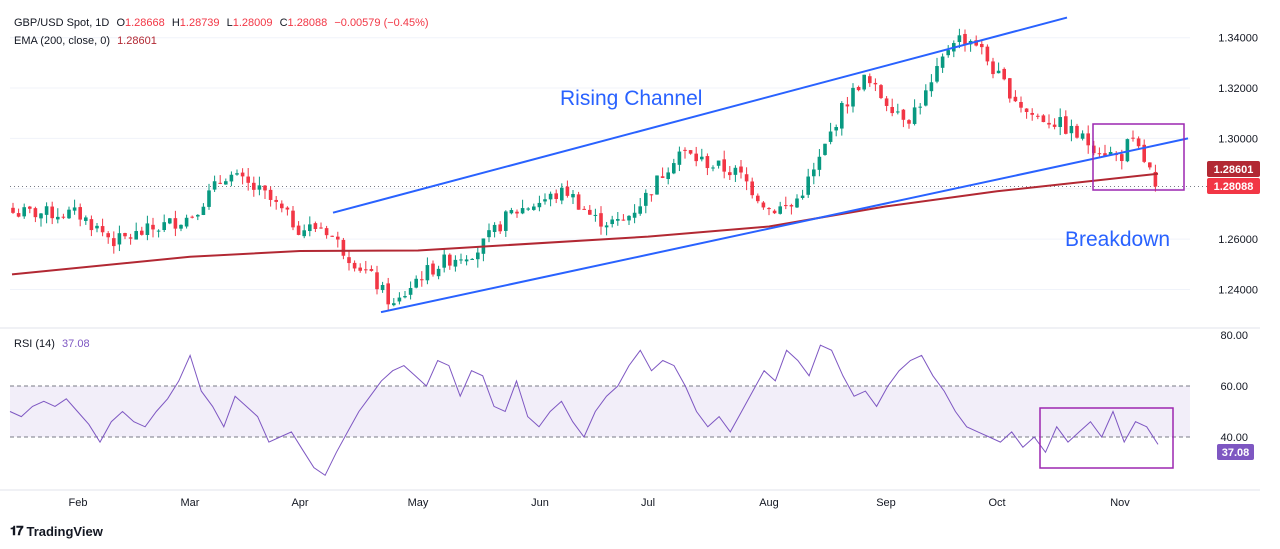 This screenshot has height=549, width=1280. Describe the element at coordinates (1238, 89) in the screenshot. I see `price-tick-label: 1.32000` at that location.